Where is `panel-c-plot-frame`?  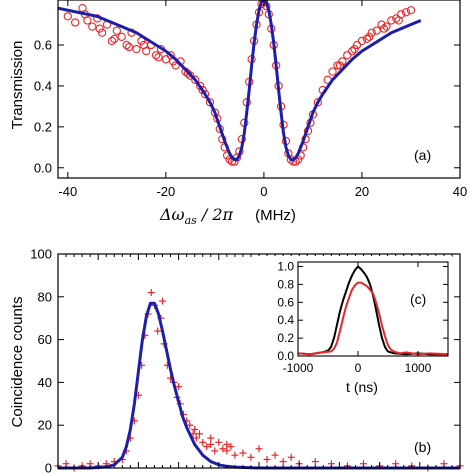 panel-c-plot-frame is located at coordinates (373, 309).